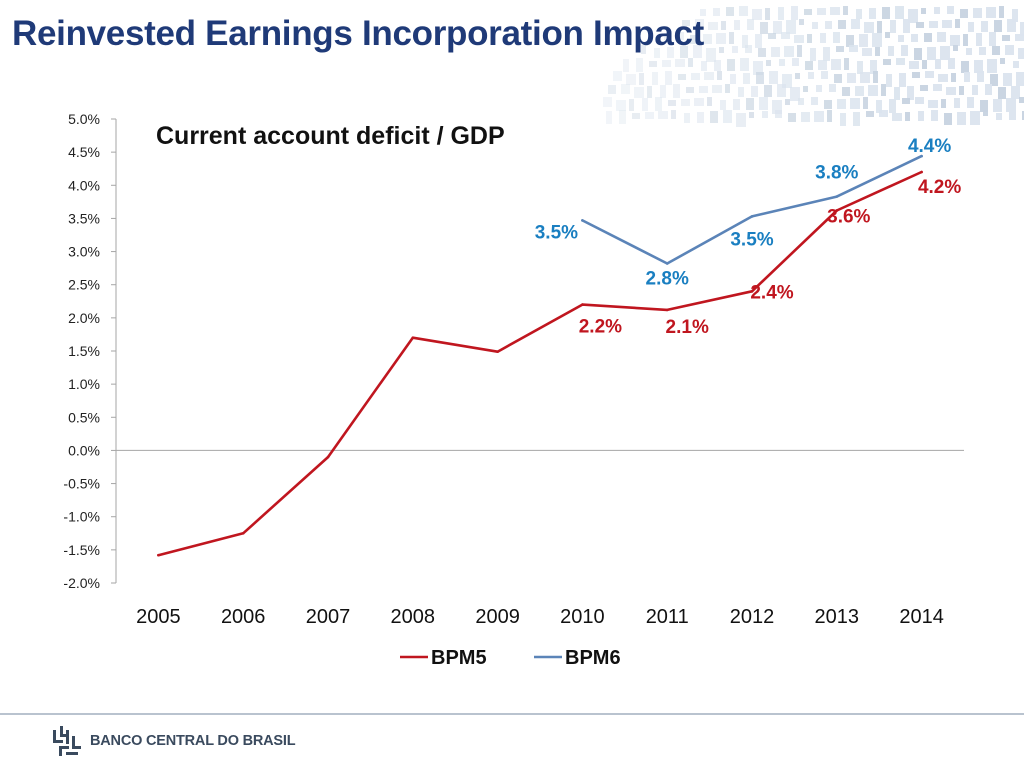  What do you see at coordinates (836, 173) in the screenshot?
I see `data-label-bpm6: 3.8%` at bounding box center [836, 173].